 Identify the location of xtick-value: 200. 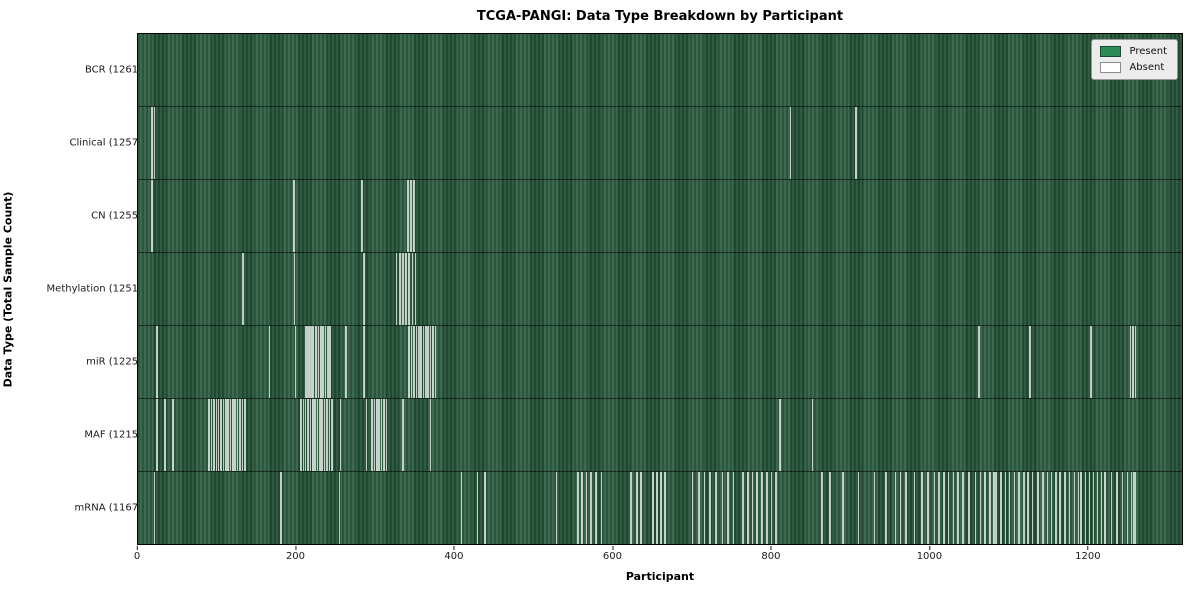
(295, 556).